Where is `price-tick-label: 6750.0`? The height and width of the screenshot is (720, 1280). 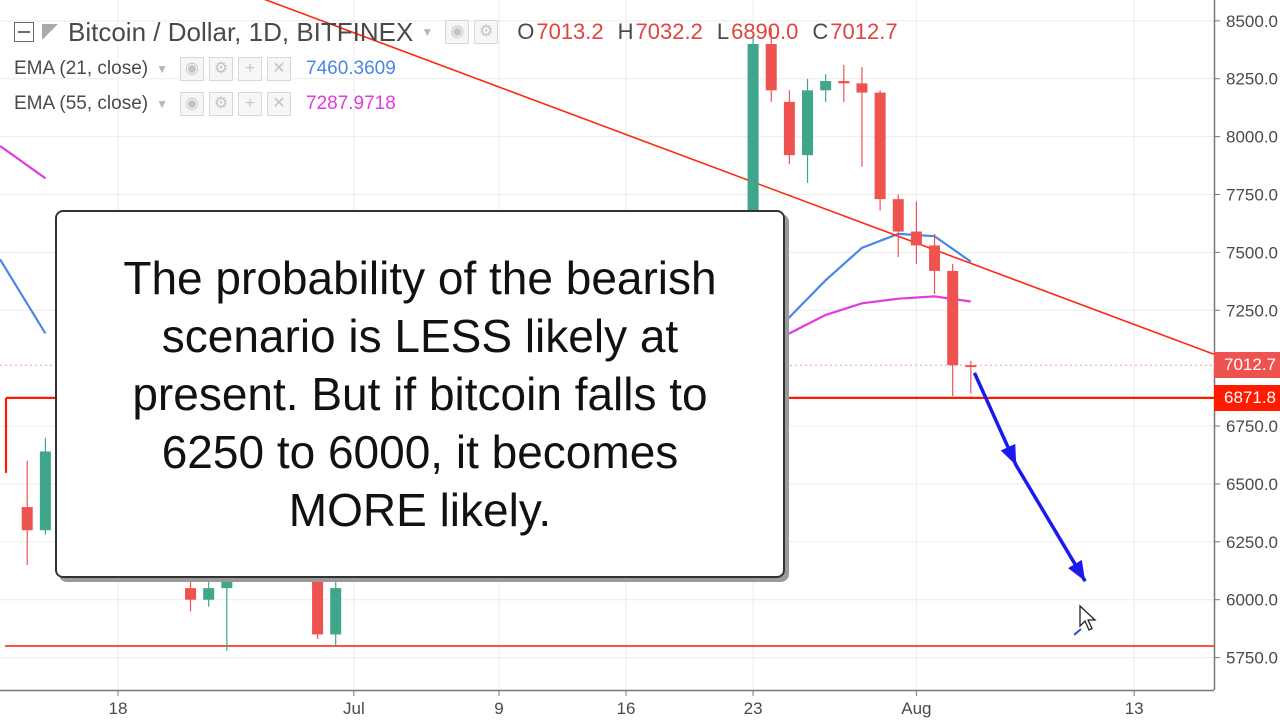
price-tick-label: 6750.0 is located at coordinates (1252, 426).